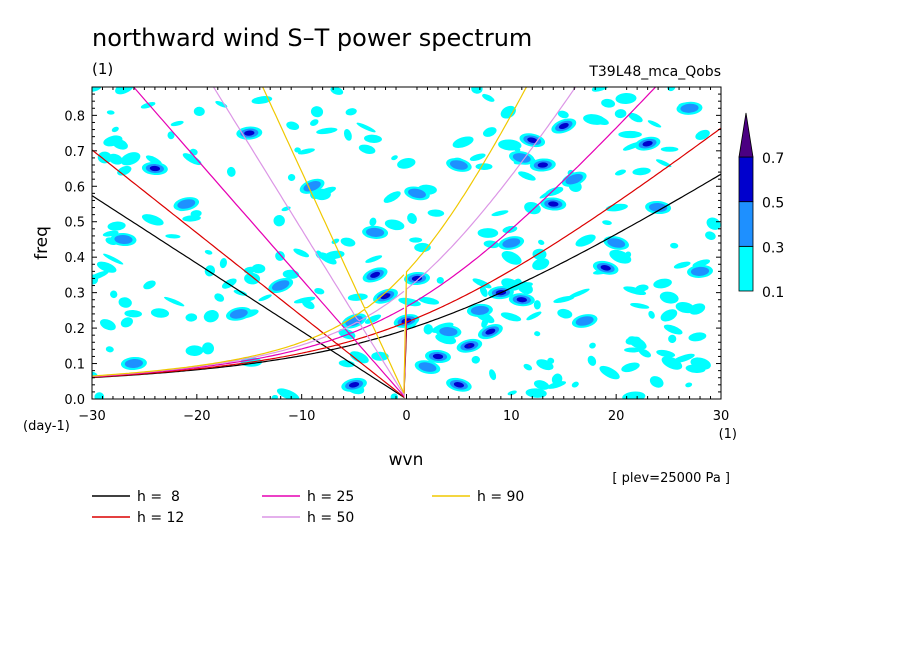  I want to click on y-tick-label: 0.7, so click(74, 152).